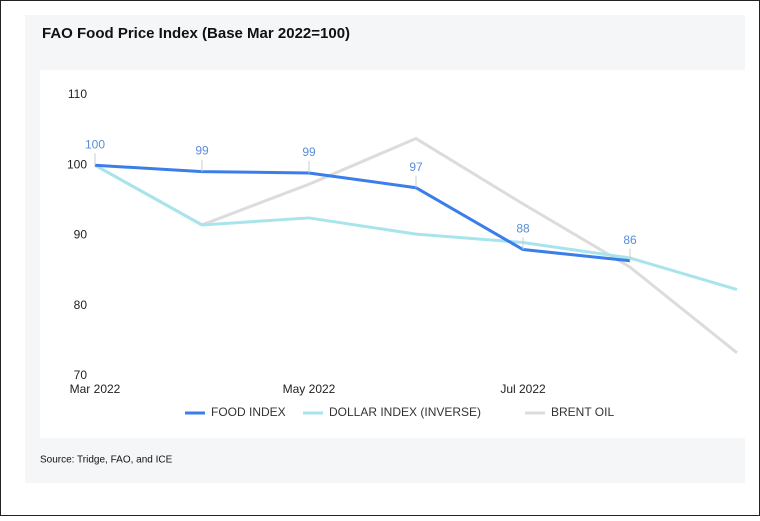 Image resolution: width=760 pixels, height=521 pixels. I want to click on y-tick-label: 70, so click(81, 375).